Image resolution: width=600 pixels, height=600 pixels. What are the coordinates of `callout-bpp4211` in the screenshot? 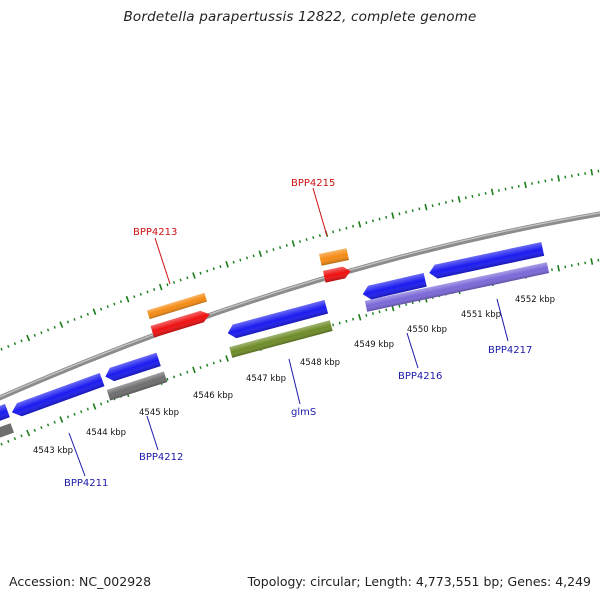 It's located at (77, 454).